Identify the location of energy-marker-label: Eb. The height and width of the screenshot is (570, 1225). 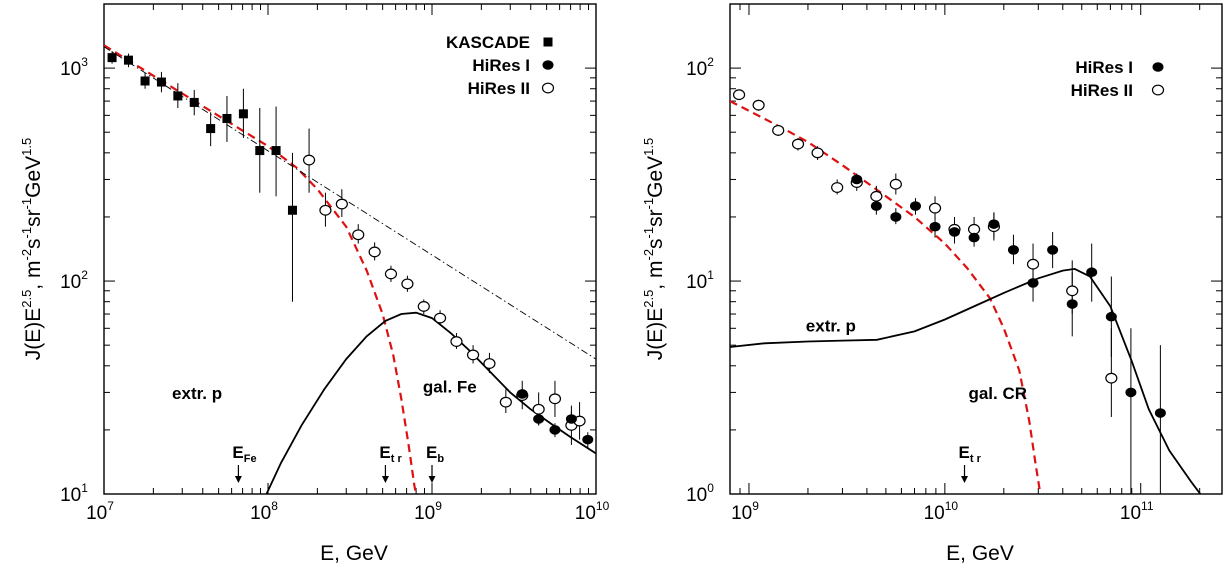
(435, 454).